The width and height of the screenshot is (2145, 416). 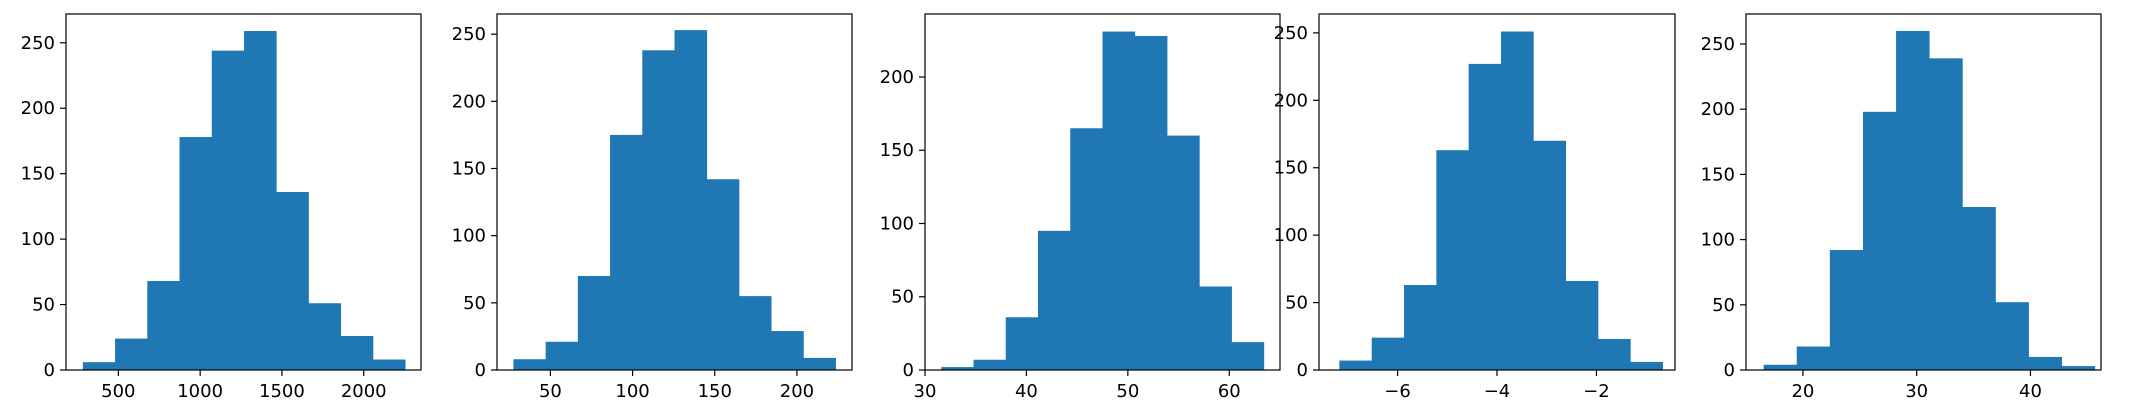 I want to click on x-tick-label: 20, so click(x=1802, y=391).